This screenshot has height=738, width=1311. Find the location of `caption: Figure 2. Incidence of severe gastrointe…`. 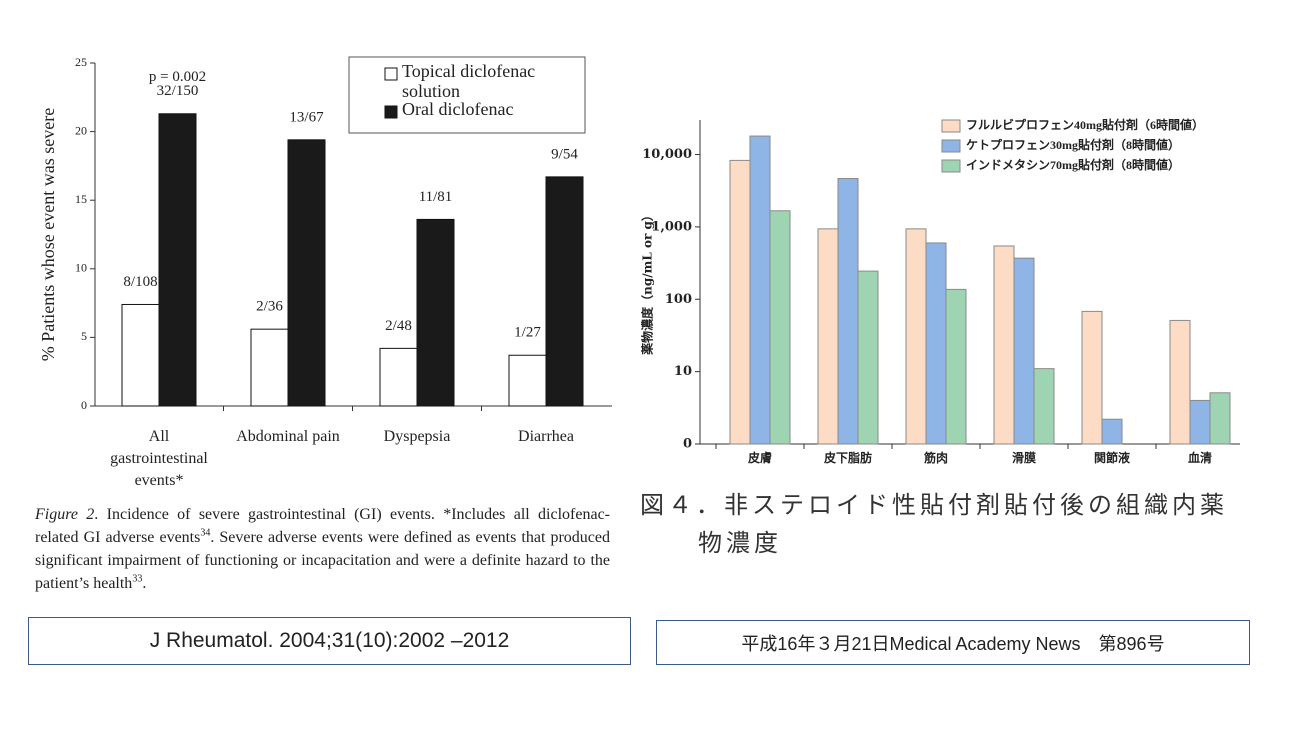

caption: Figure 2. Incidence of severe gastrointe… is located at coordinates (322, 549).